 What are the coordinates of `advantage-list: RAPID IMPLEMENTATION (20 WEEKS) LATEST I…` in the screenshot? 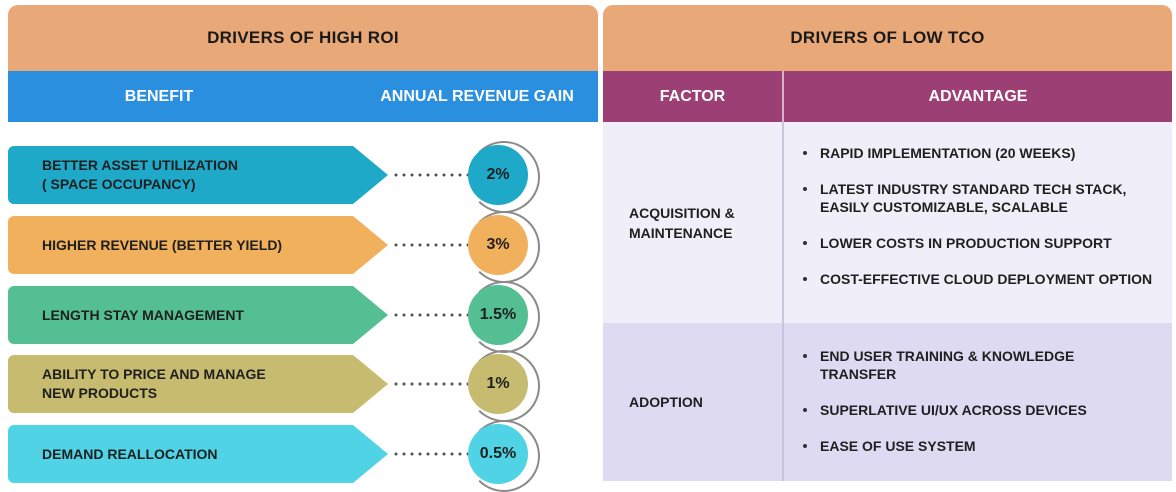 It's located at (978, 216).